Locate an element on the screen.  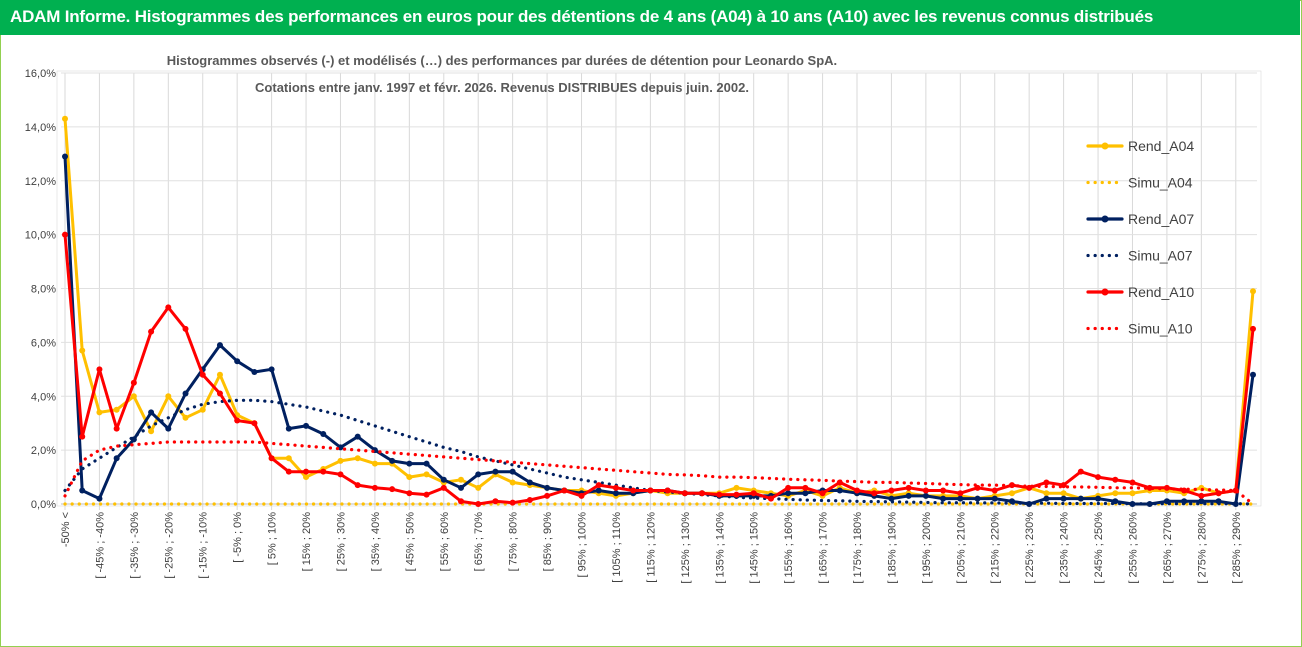
y-tick-label: 0,0% is located at coordinates (43, 505).